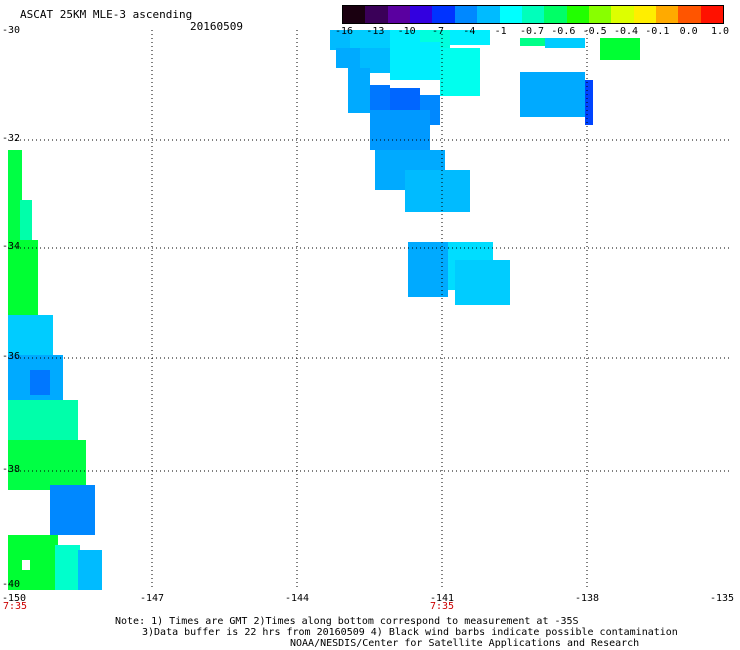  I want to click on color-scale-tick-label: -0.4, so click(626, 31).